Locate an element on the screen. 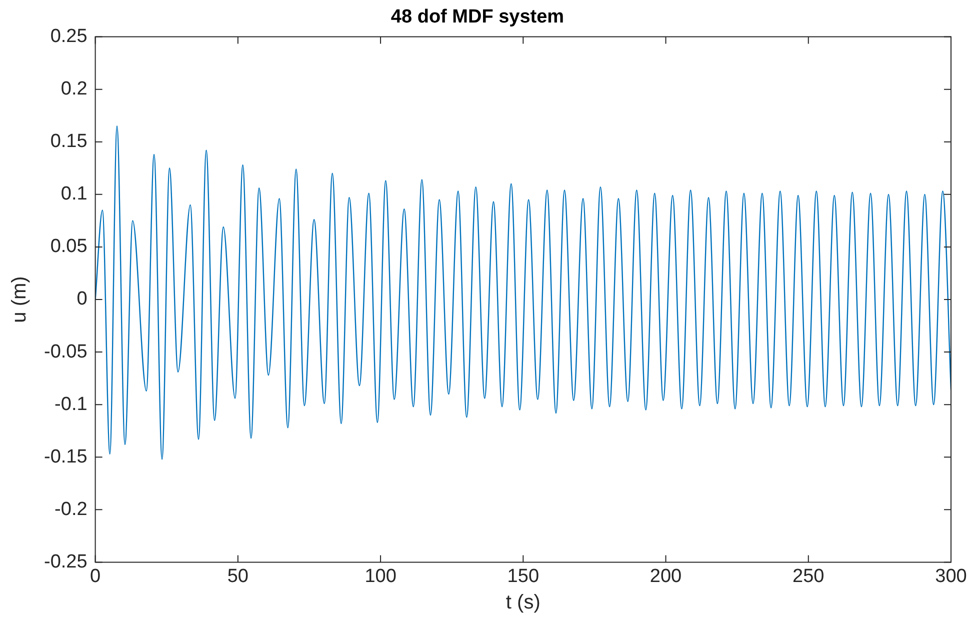 This screenshot has height=619, width=975. y-axis-title: u (m) is located at coordinates (19, 299).